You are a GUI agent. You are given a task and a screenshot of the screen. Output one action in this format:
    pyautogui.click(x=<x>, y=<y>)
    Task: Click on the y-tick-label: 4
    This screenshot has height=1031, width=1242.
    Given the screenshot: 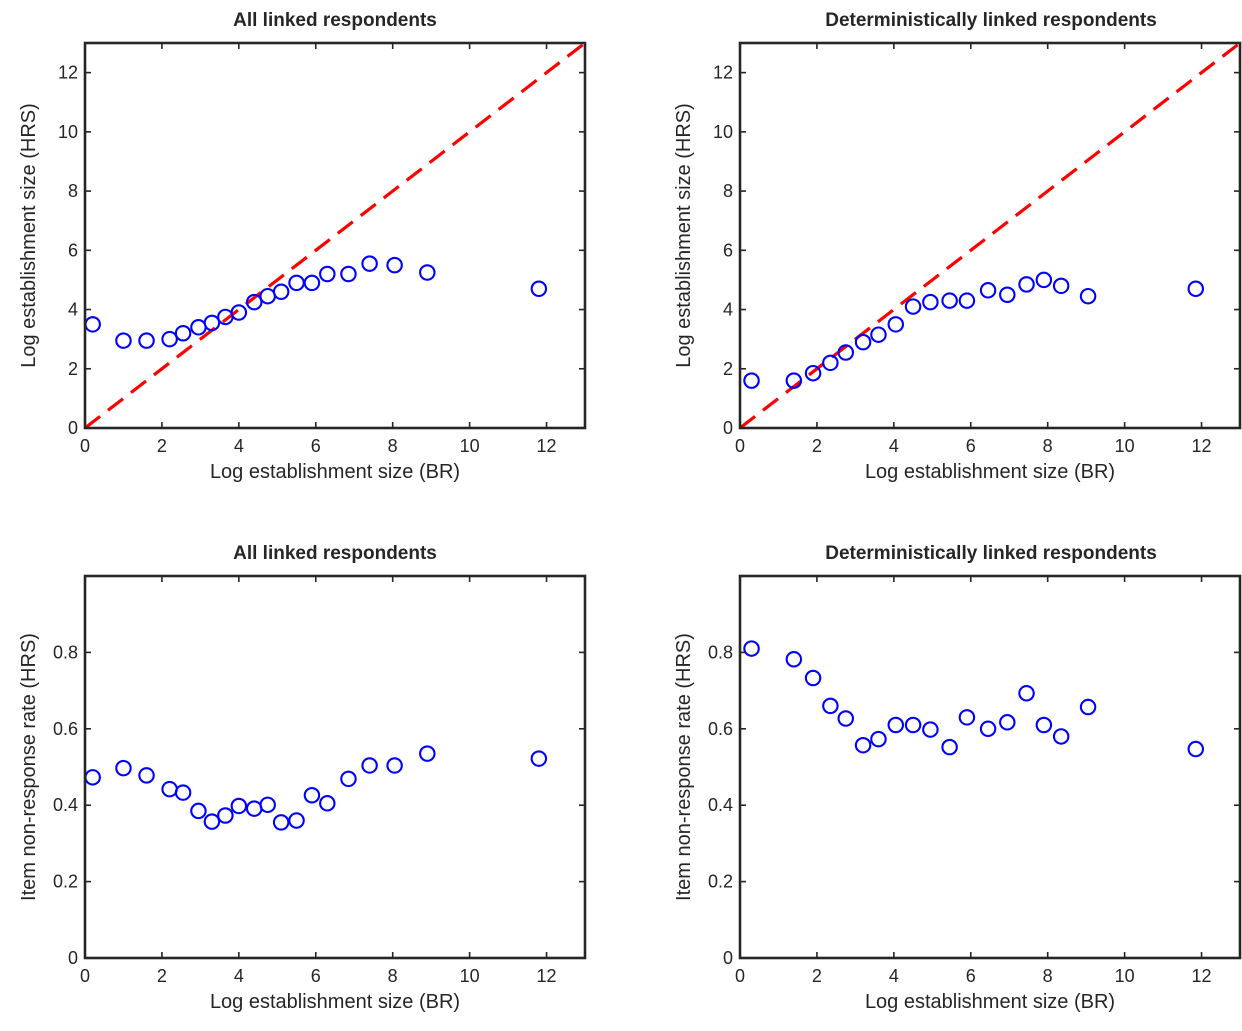 What is the action you would take?
    pyautogui.click(x=728, y=310)
    